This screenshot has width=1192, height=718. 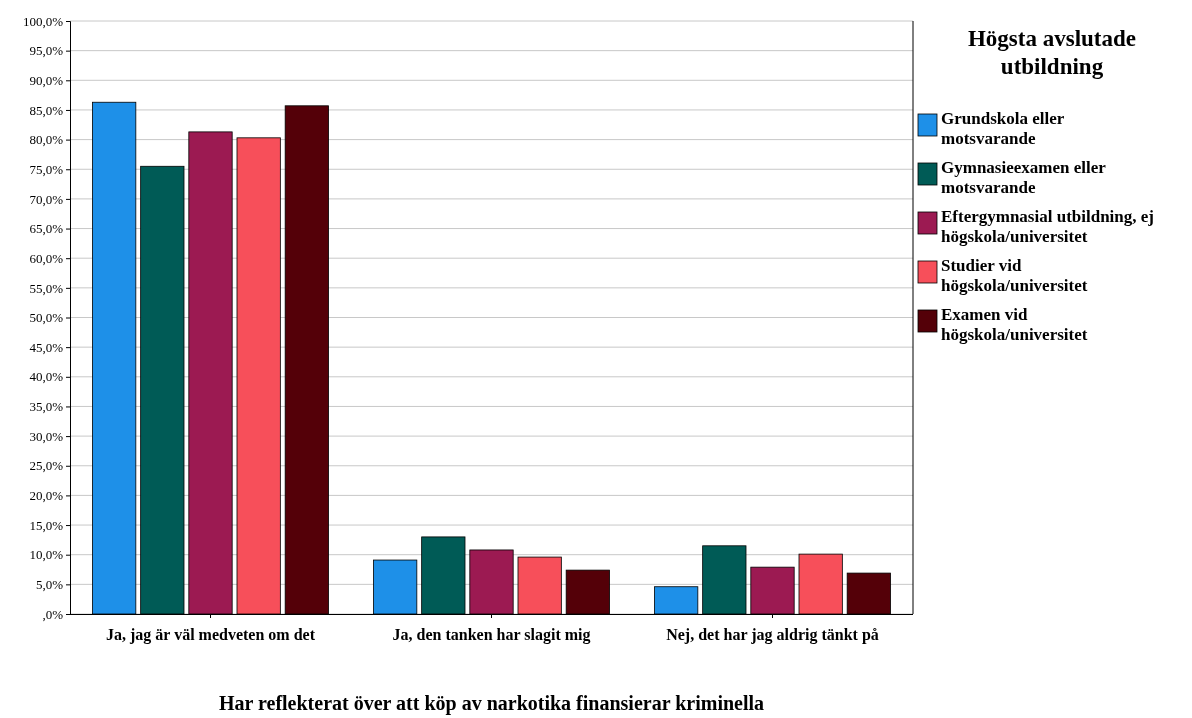 I want to click on x-axis-title: Har reflekterat över att köp av narkotika finansierar kriminella, so click(x=491, y=703).